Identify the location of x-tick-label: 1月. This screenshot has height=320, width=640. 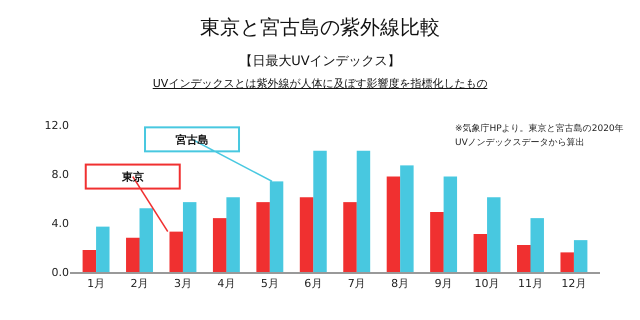
(96, 283).